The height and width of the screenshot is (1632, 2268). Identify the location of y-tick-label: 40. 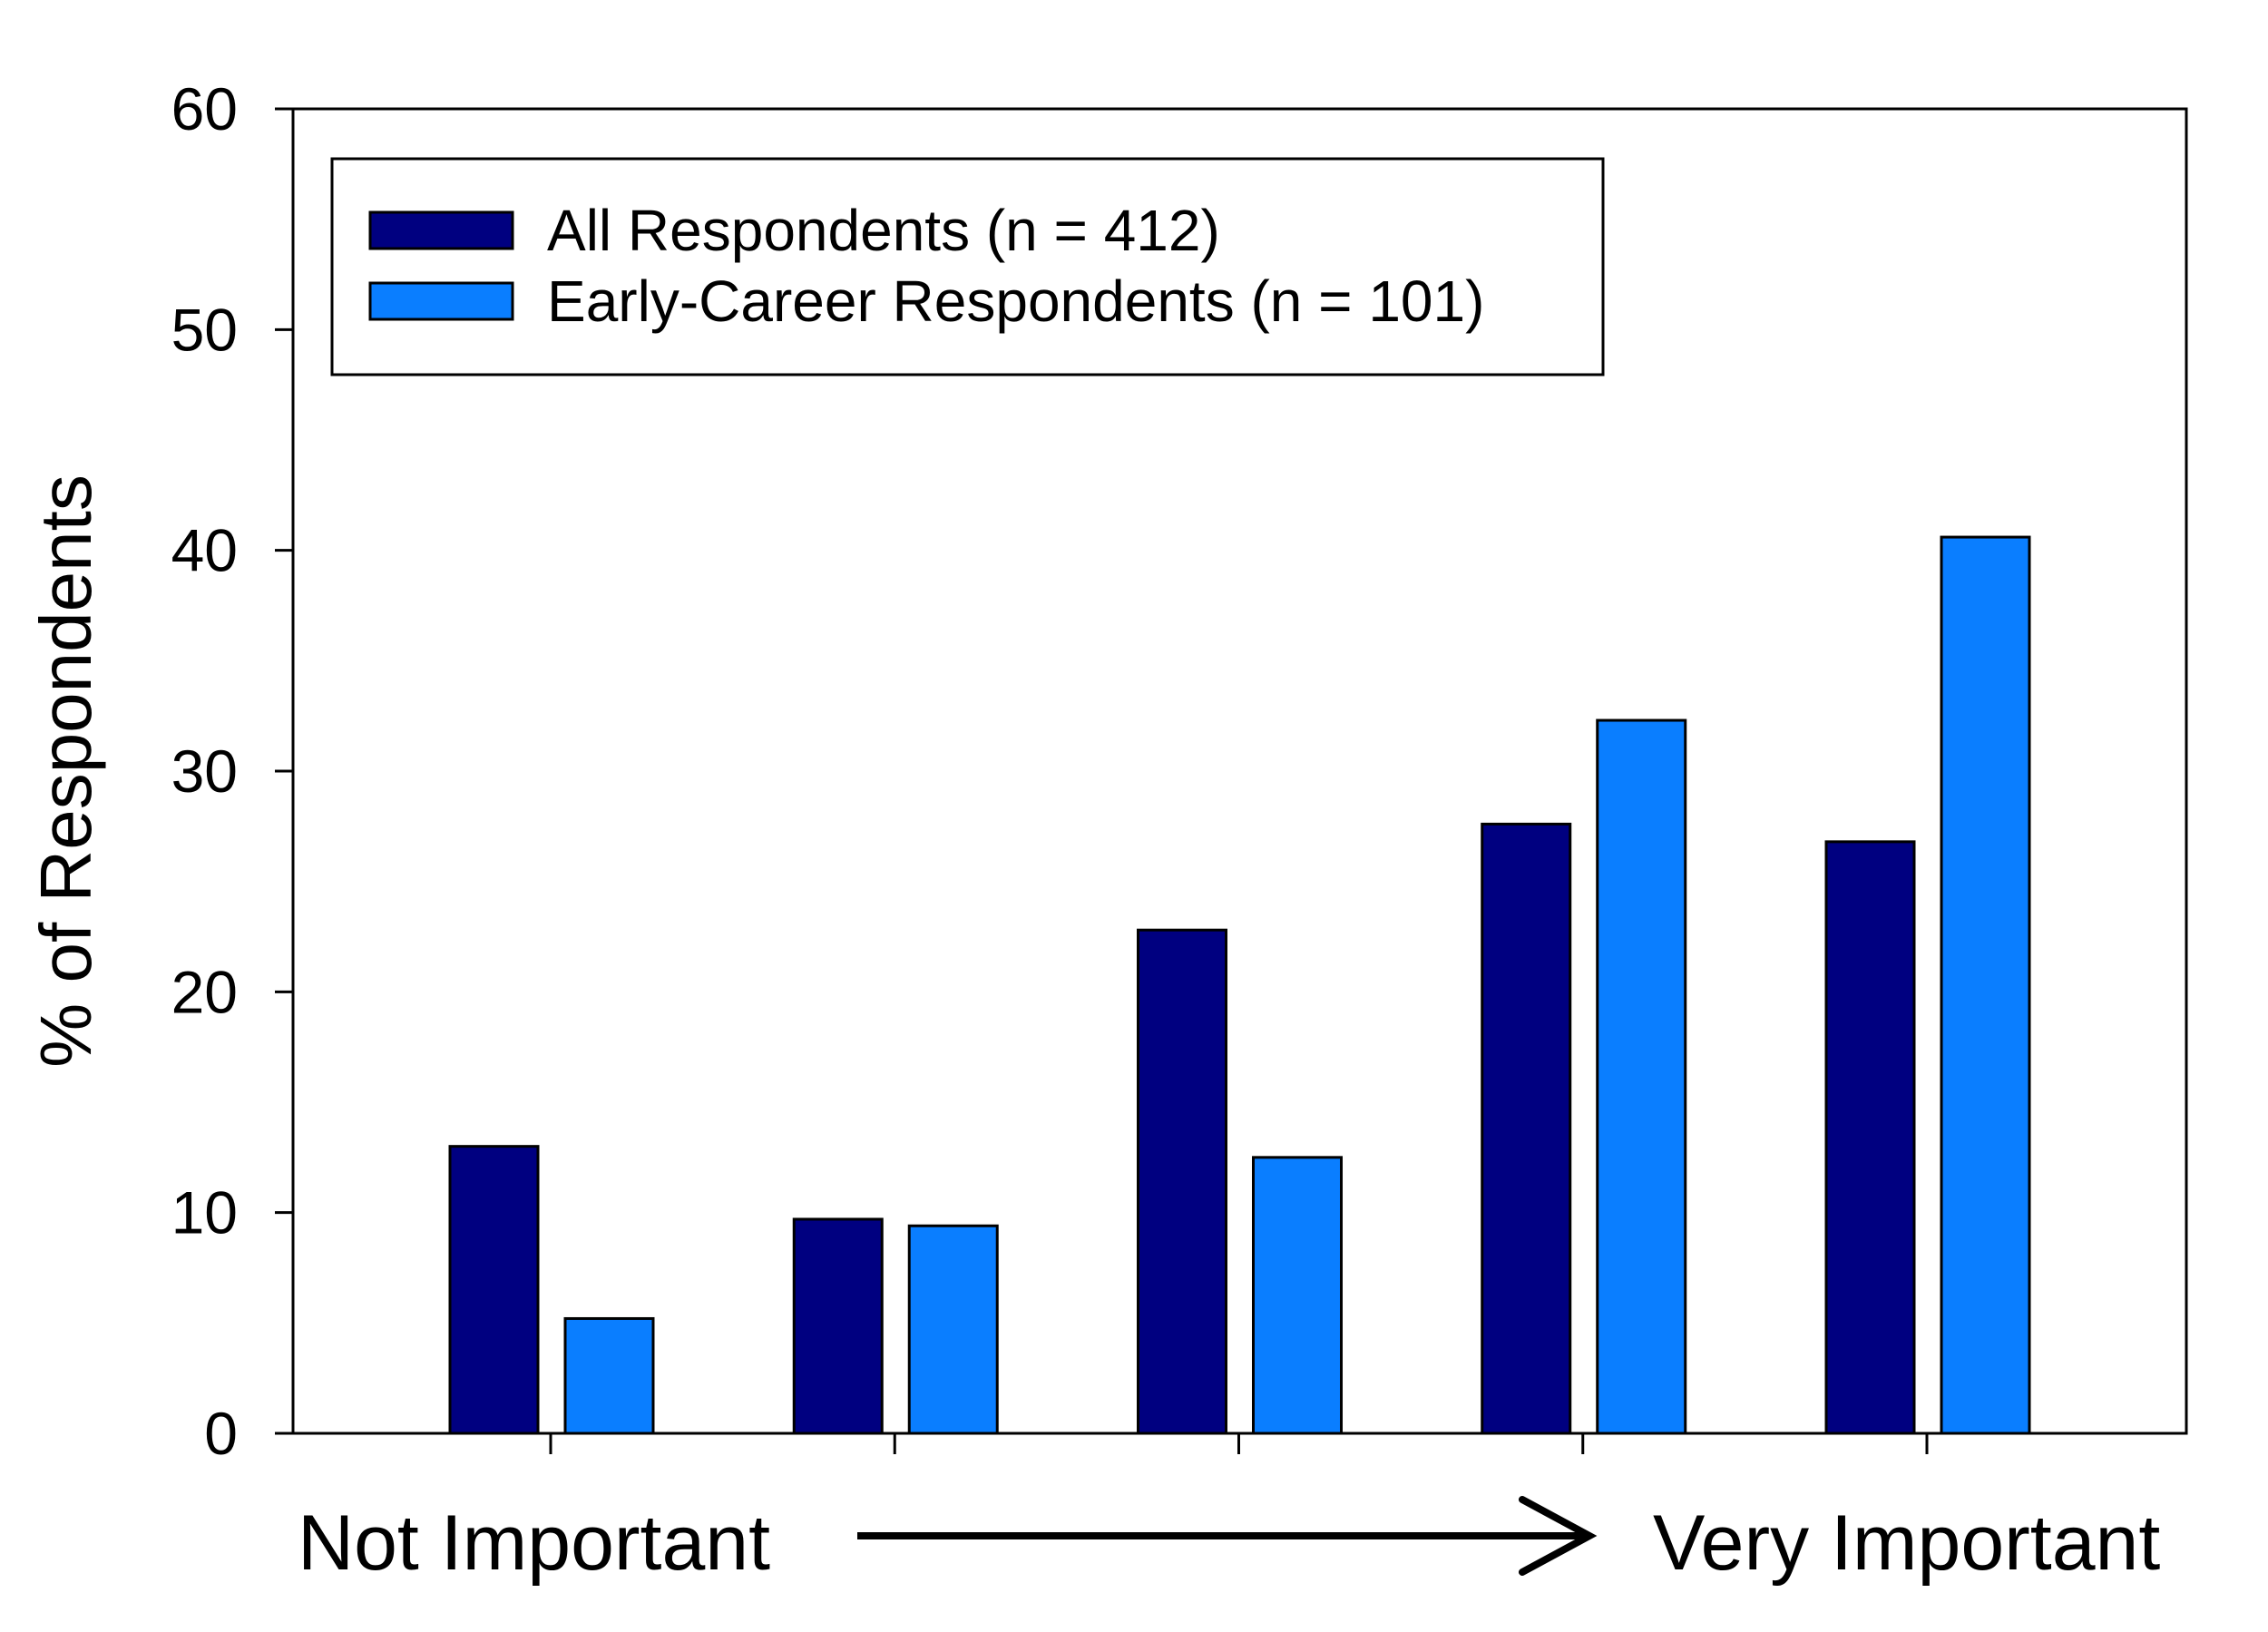
(205, 550).